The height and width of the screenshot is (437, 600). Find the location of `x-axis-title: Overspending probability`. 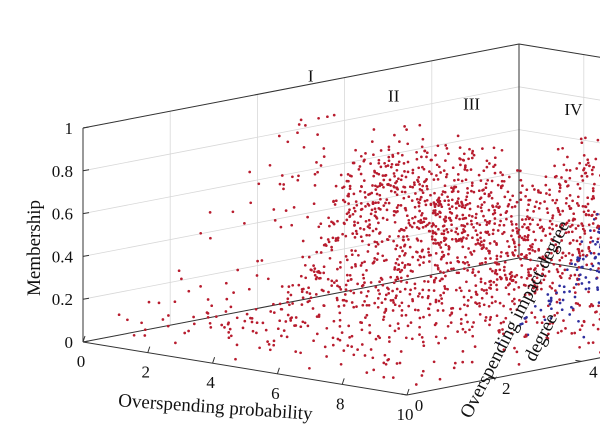

x-axis-title: Overspending probability is located at coordinates (216, 407).